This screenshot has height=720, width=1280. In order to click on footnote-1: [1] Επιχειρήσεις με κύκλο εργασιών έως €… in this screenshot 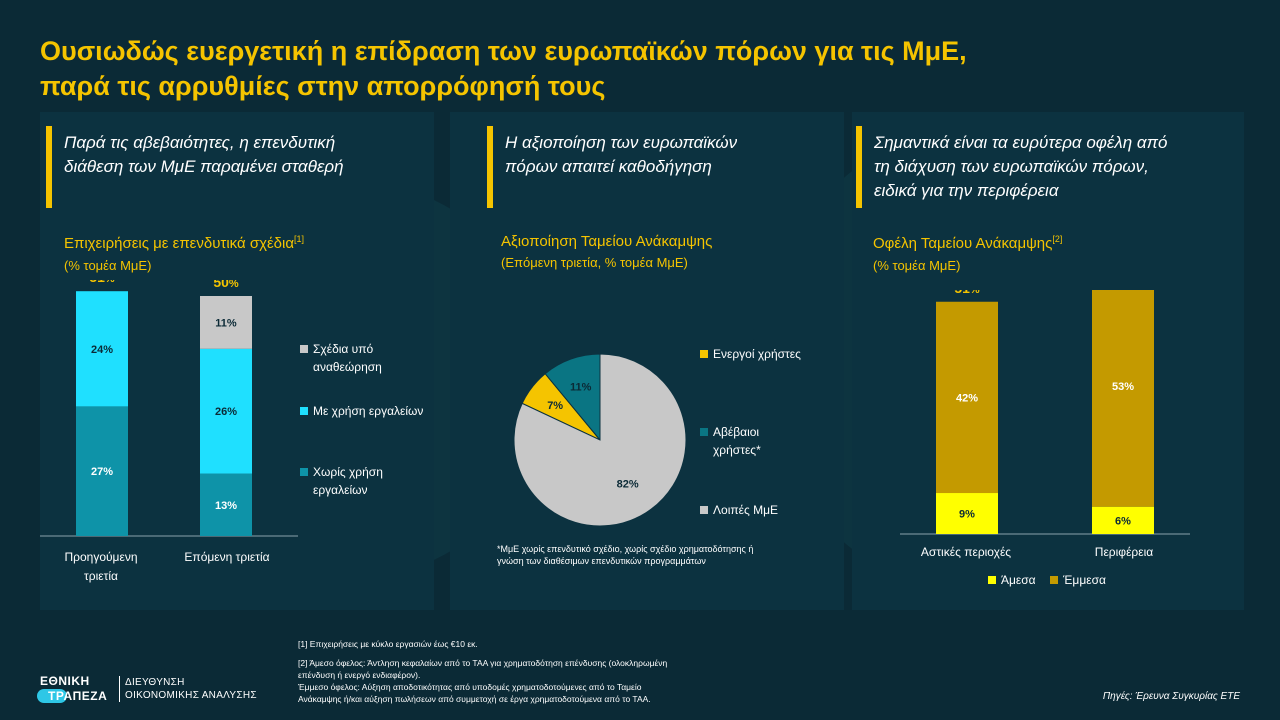, I will do `click(388, 644)`.